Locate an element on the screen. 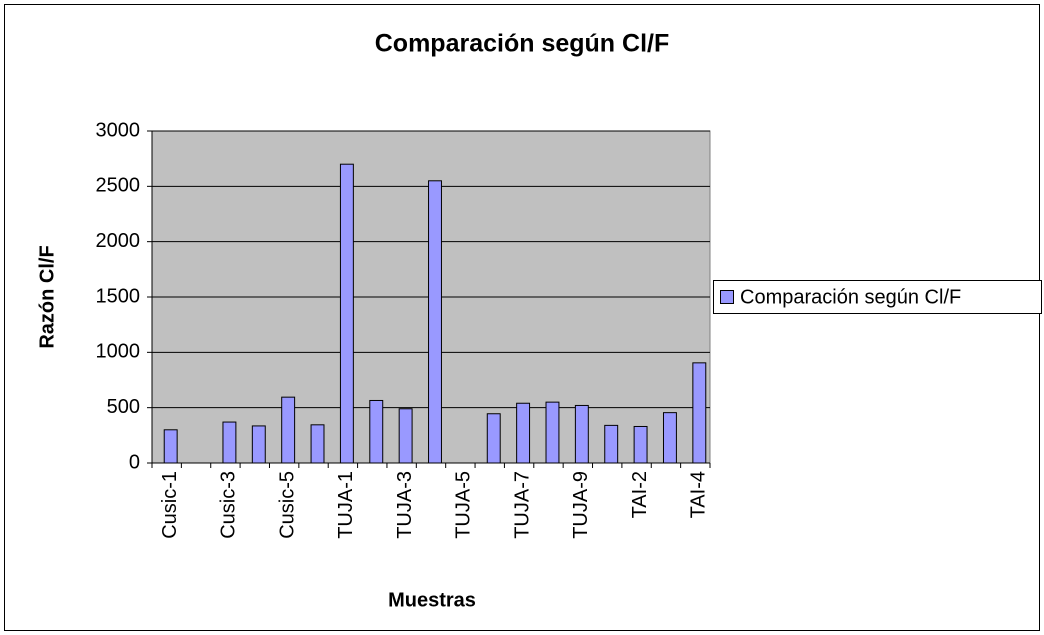 Image resolution: width=1044 pixels, height=635 pixels. legend-swatch is located at coordinates (727, 297).